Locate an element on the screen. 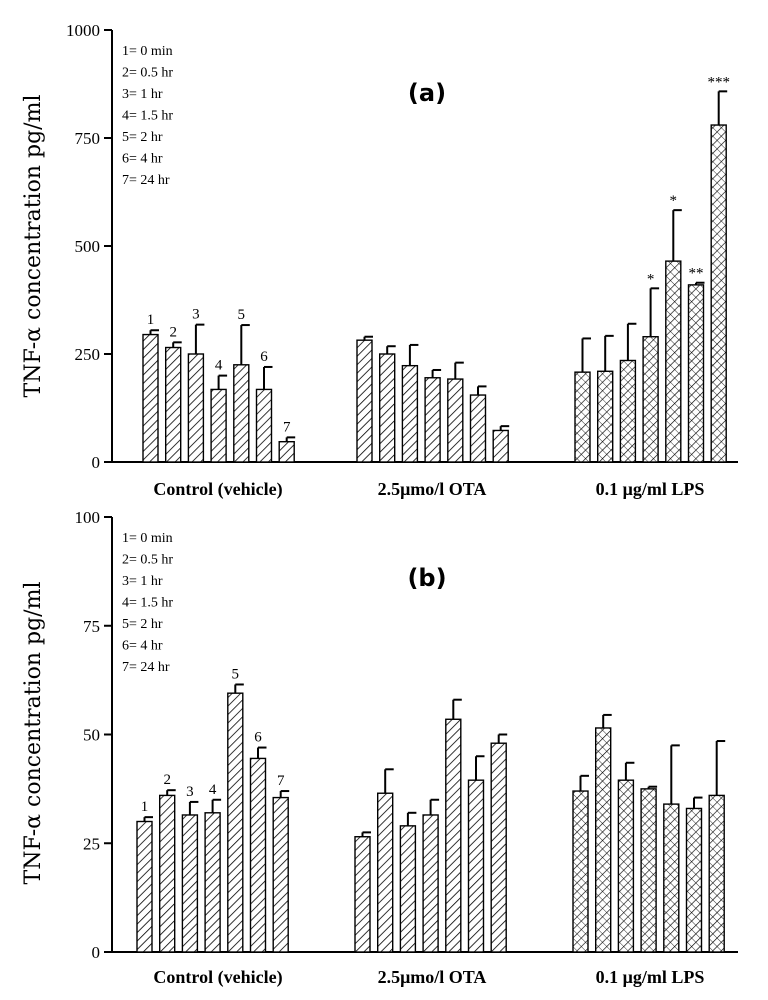 The image size is (768, 1000). y-tick-label: 250 is located at coordinates (88, 354).